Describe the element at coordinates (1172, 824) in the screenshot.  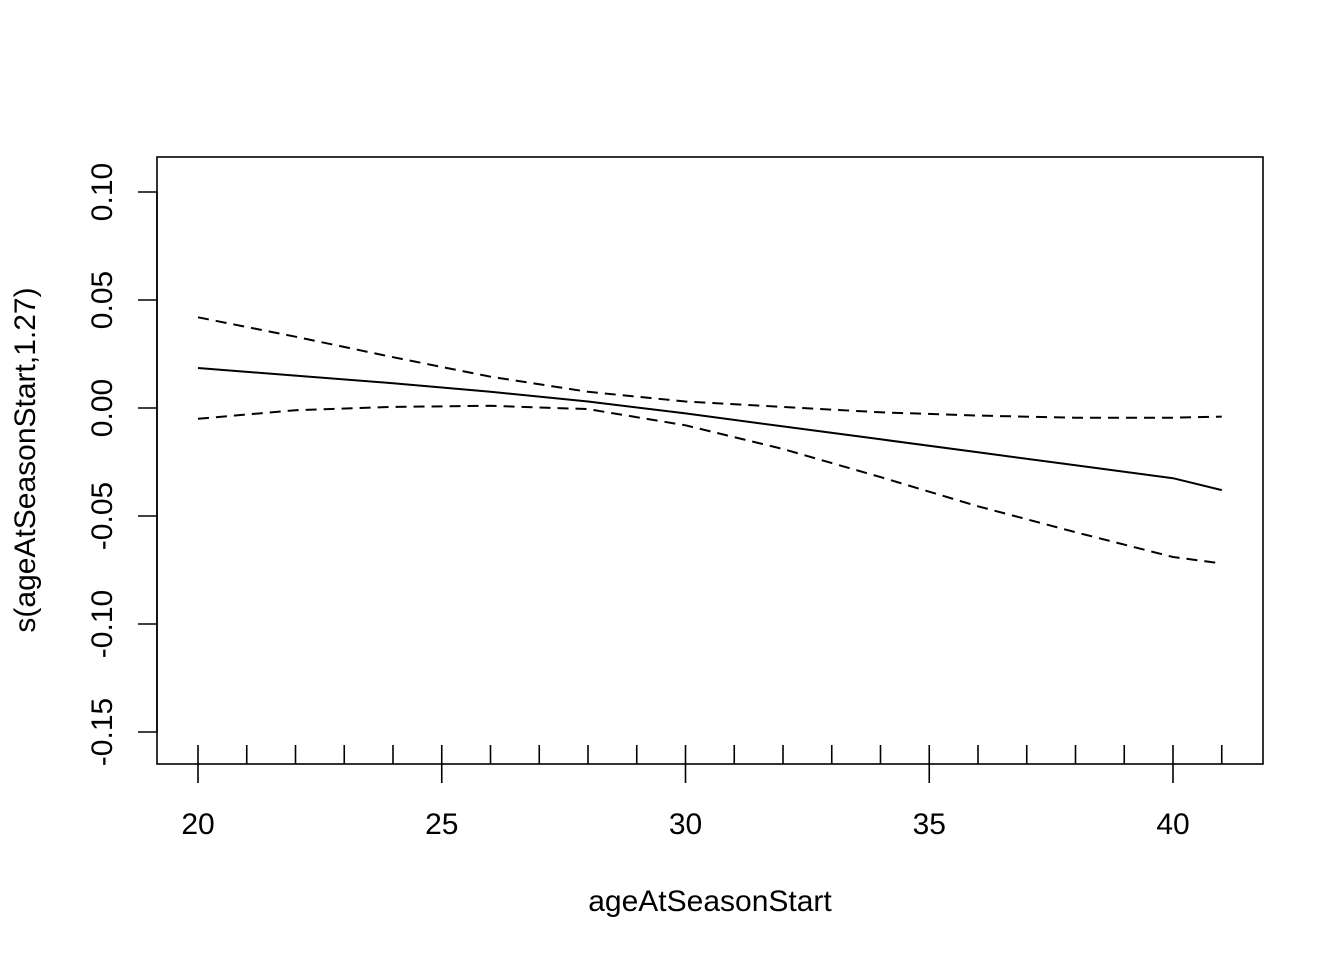
I see `x-tick-label: 40` at that location.